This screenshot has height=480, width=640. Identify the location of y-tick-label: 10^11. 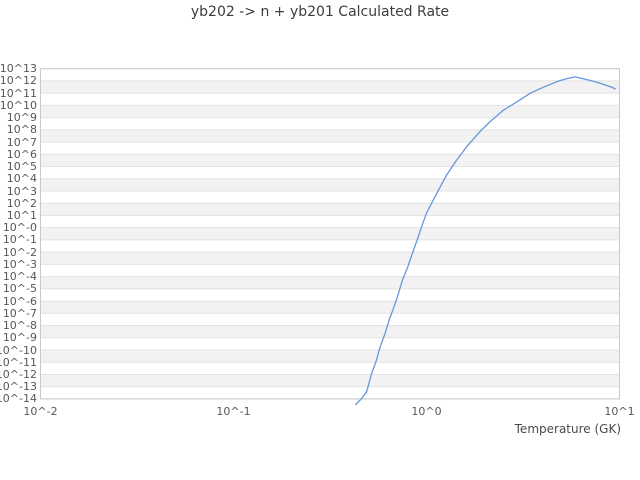
(18, 93).